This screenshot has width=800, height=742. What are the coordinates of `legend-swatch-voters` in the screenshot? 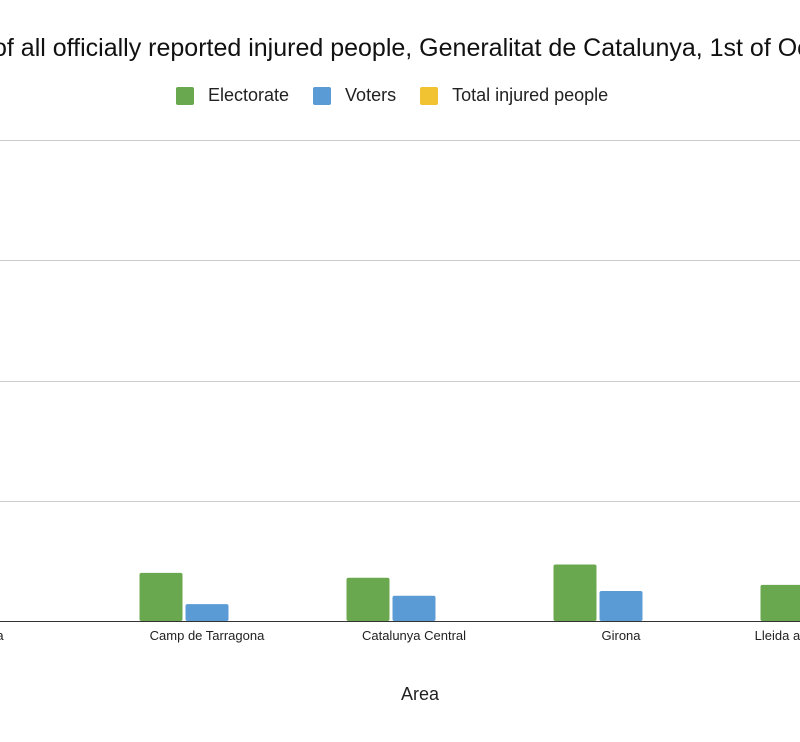 It's located at (322, 95).